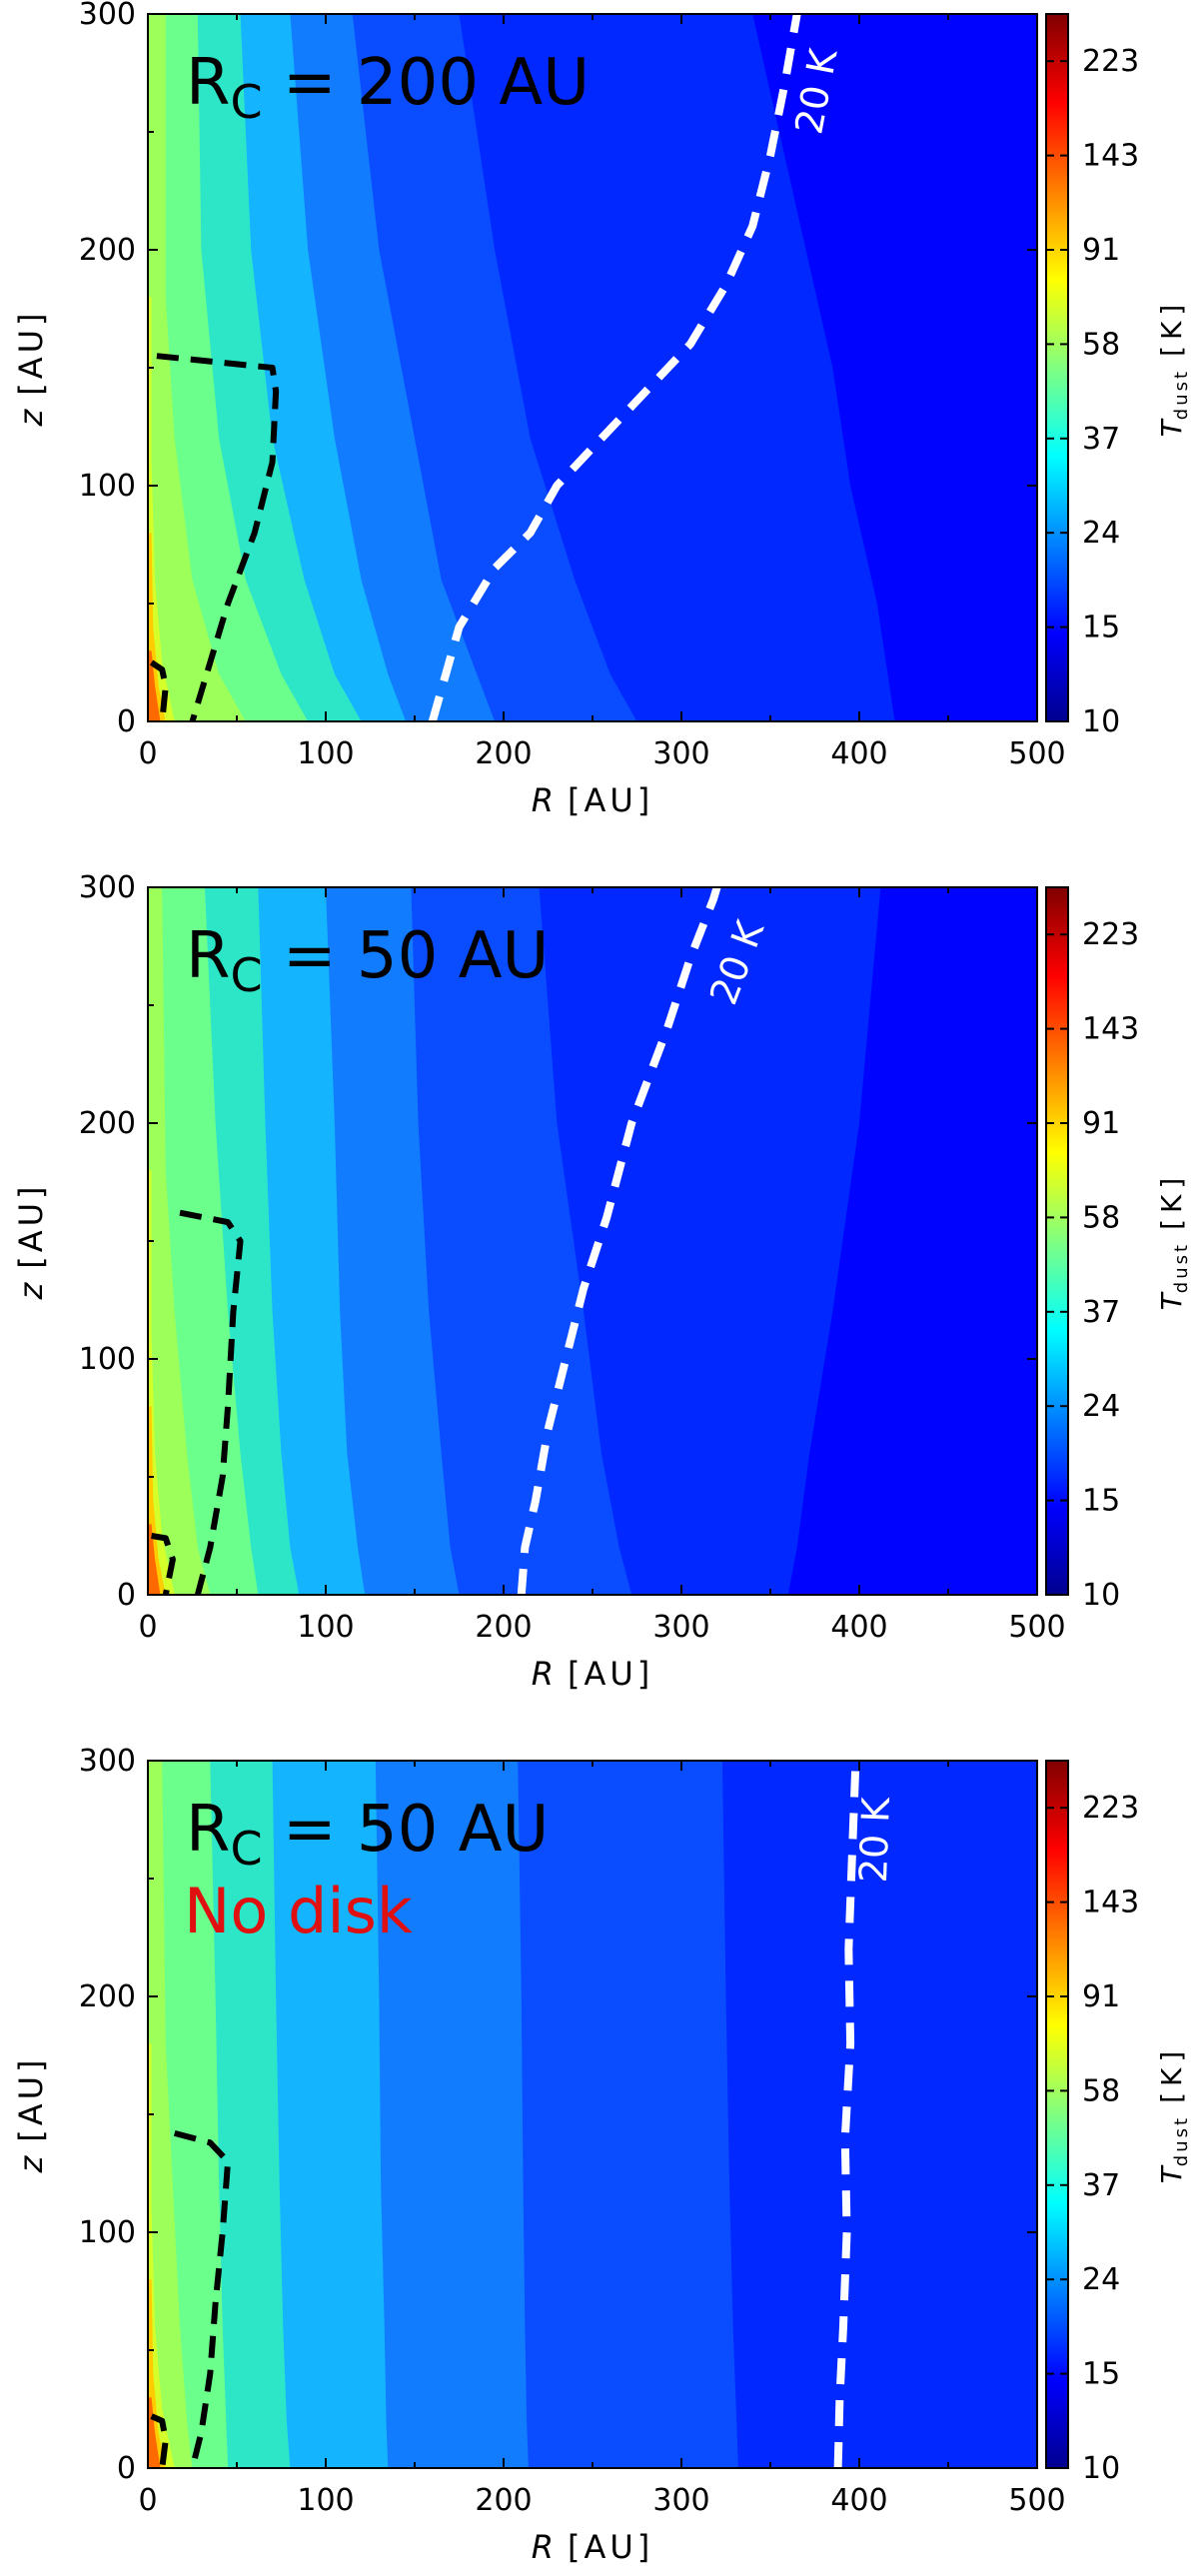  Describe the element at coordinates (874, 1840) in the screenshot. I see `isotherm-label: 20 K` at that location.